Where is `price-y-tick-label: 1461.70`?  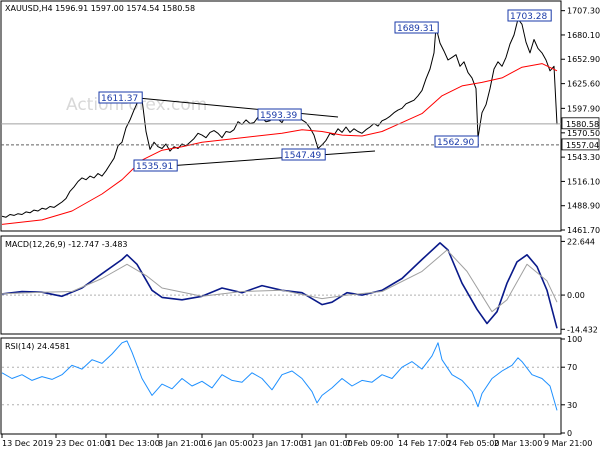 price-y-tick-label: 1461.70 is located at coordinates (583, 230).